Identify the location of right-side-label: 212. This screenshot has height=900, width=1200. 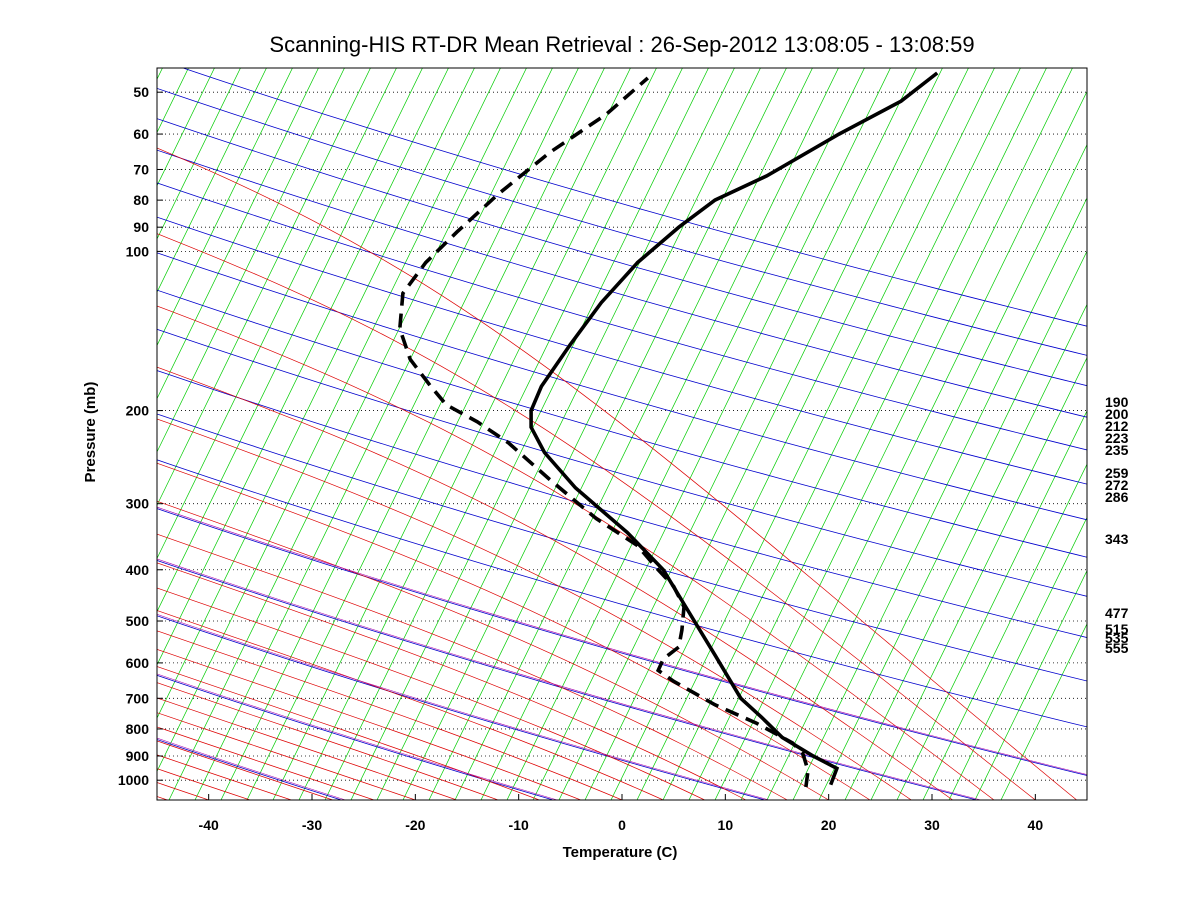
(1117, 426).